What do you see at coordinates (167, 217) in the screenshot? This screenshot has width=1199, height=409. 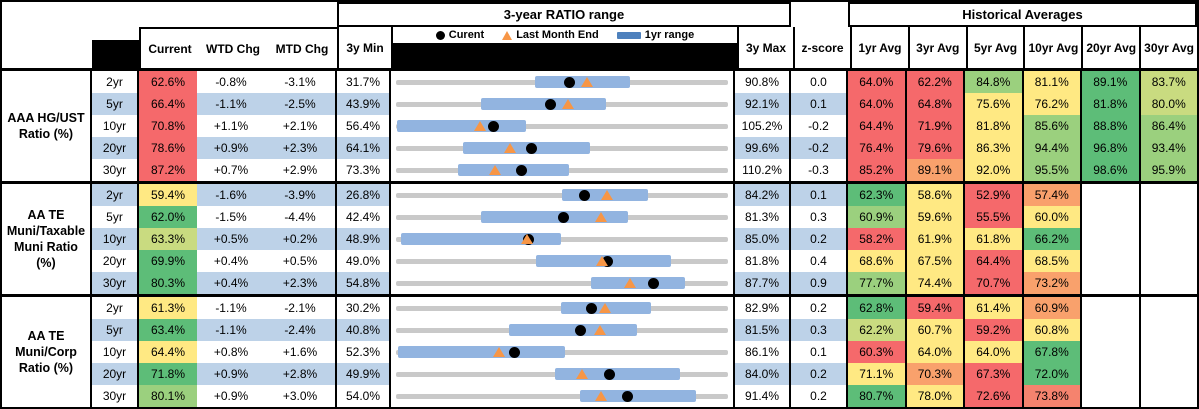 I see `current-value: 62.0%` at bounding box center [167, 217].